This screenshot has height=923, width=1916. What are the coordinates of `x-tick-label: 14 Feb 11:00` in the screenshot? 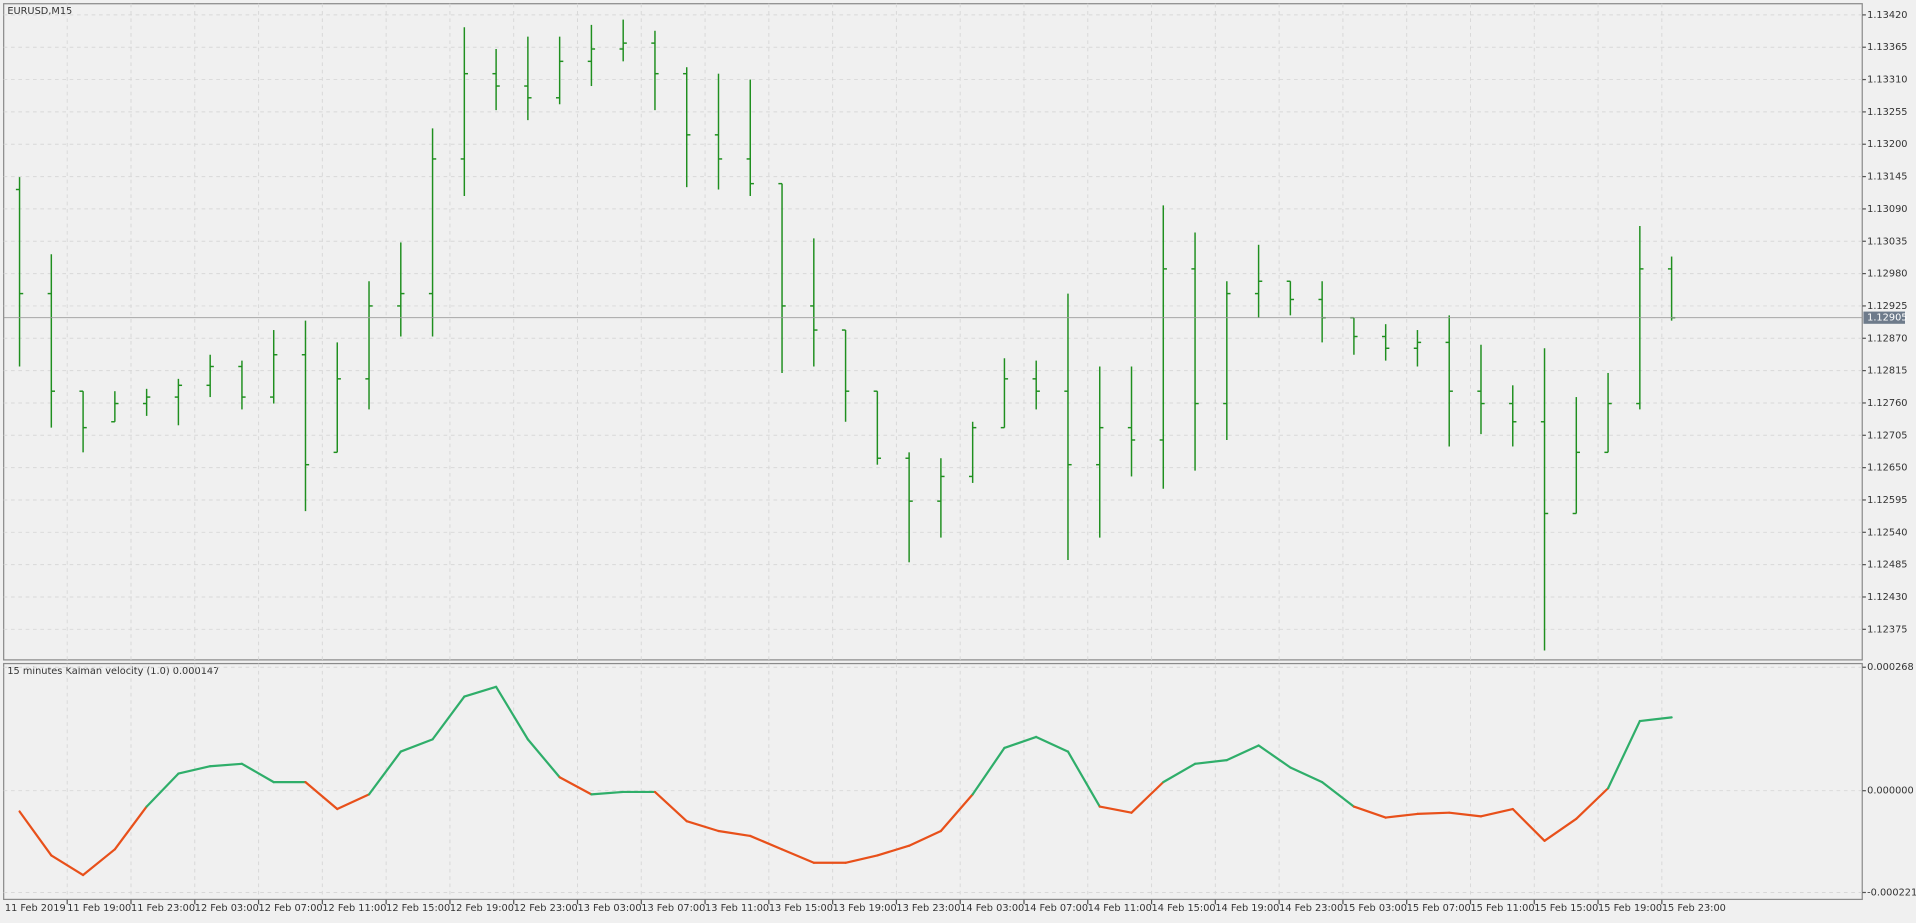 It's located at (1120, 908).